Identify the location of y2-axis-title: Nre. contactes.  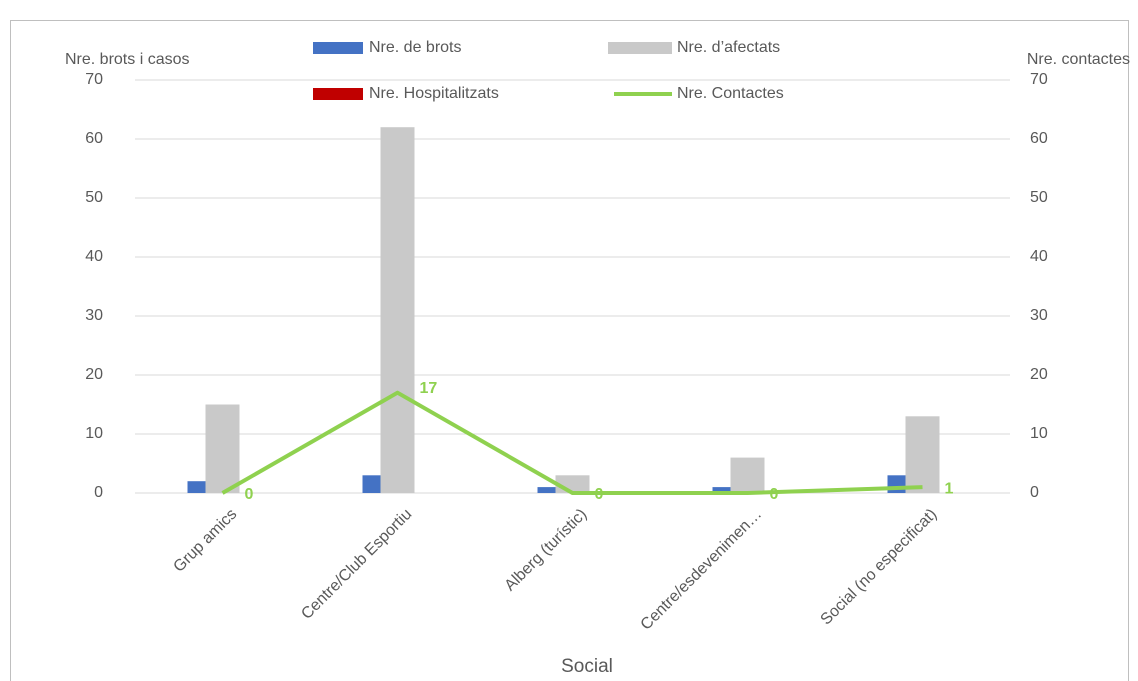
(1078, 59).